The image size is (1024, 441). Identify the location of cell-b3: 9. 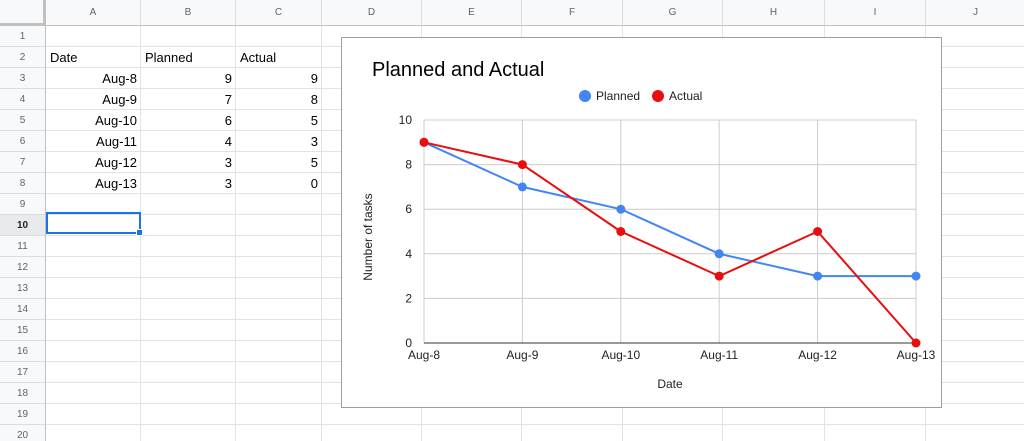
(228, 78).